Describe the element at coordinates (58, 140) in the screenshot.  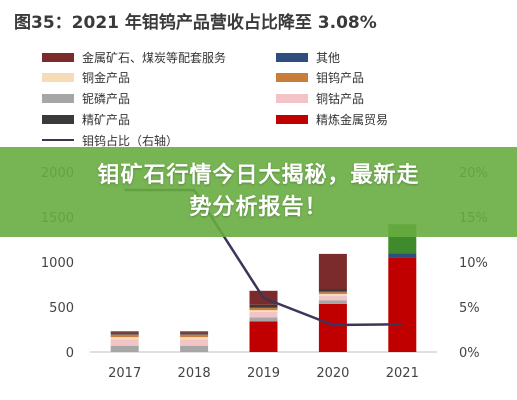
I see `legend-line-swatch` at that location.